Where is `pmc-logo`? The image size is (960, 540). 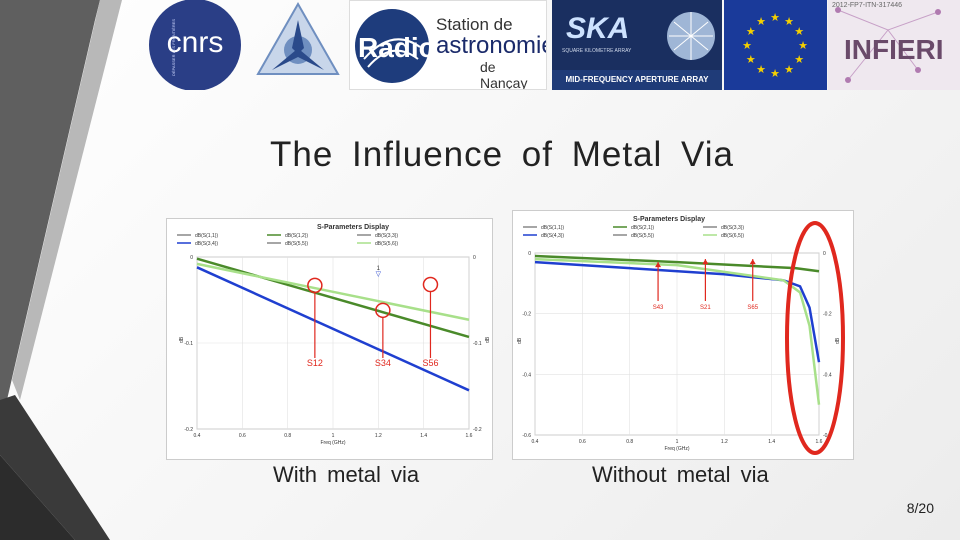 pmc-logo is located at coordinates (298, 45).